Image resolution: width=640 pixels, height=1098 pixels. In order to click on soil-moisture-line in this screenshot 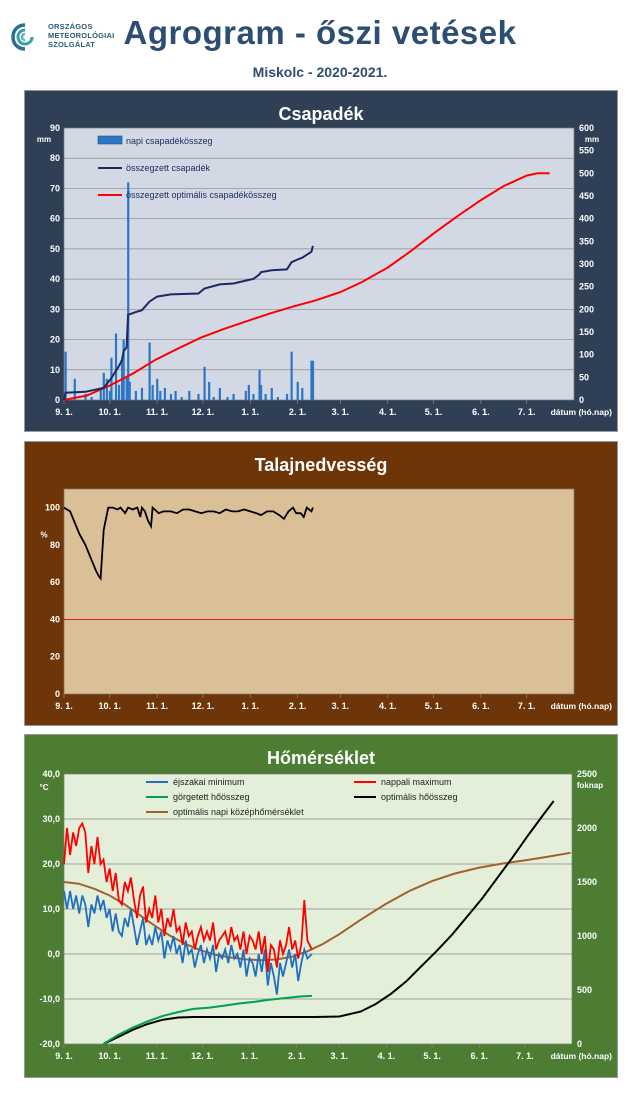, I will do `click(188, 543)`.